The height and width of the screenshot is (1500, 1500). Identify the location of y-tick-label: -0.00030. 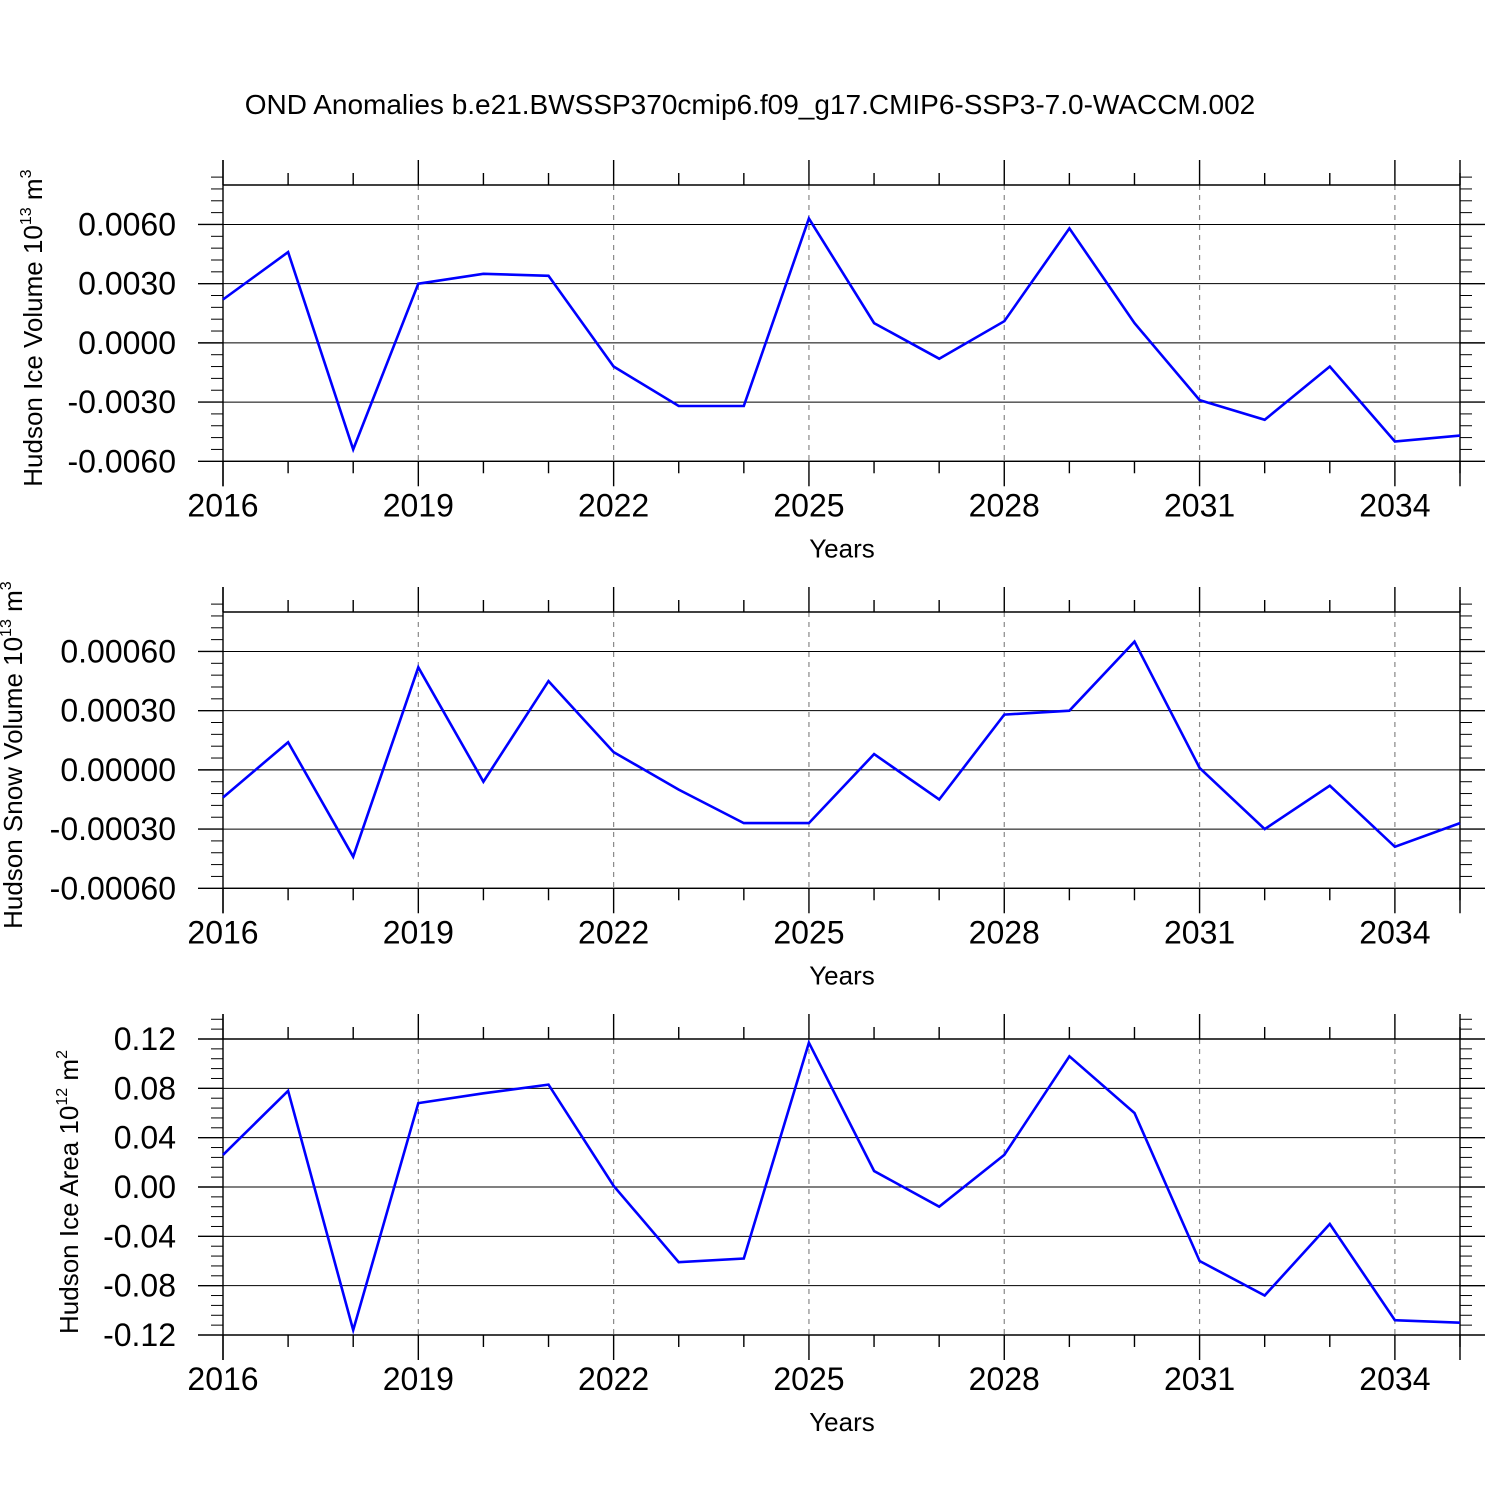
(113, 829).